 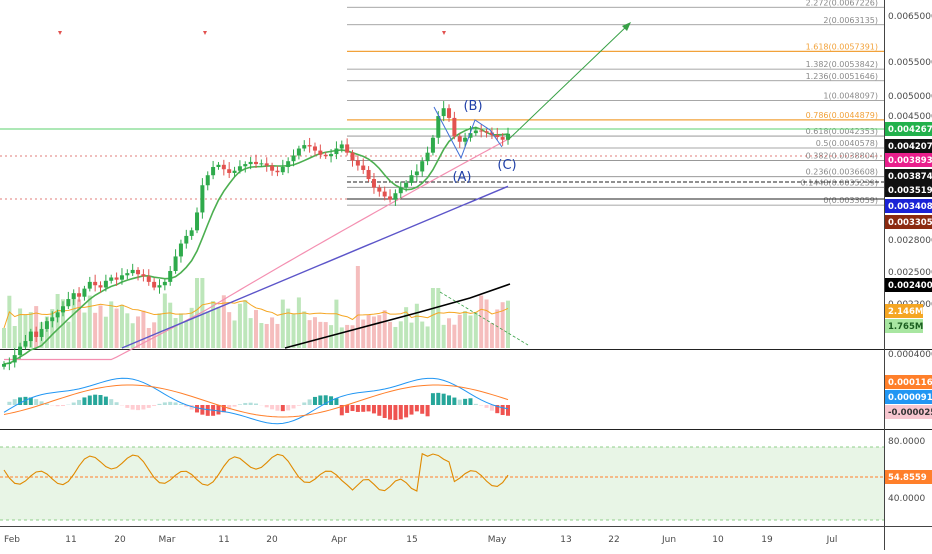 I want to click on rsi-axis-tick: 80.0000, so click(x=906, y=442).